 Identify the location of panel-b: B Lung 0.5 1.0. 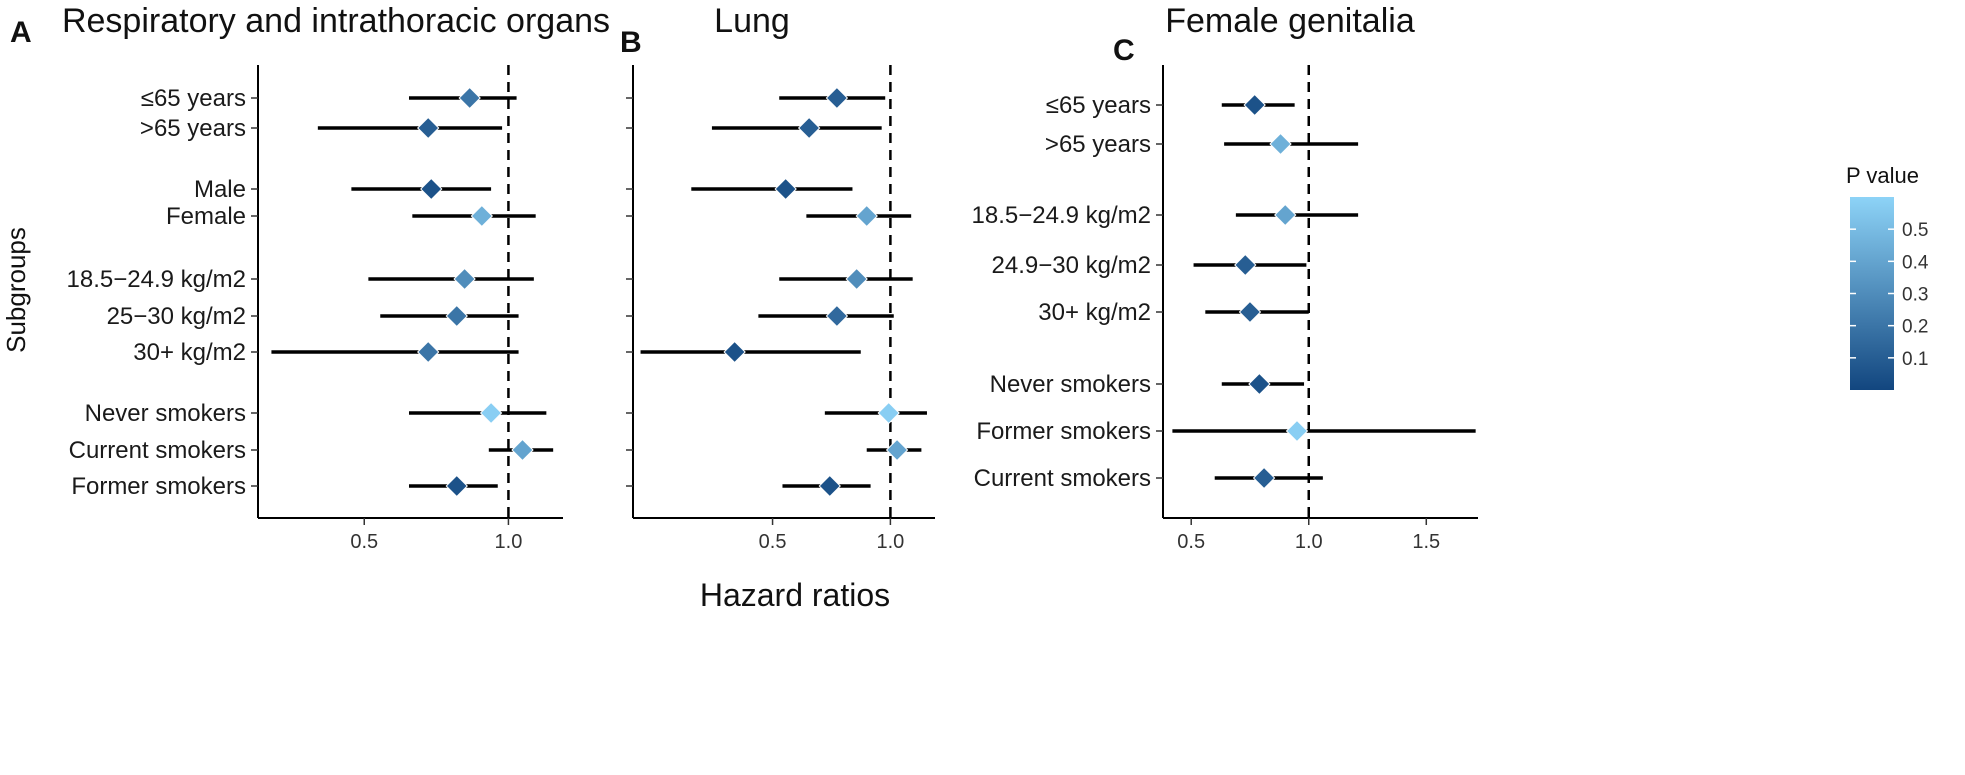
(777, 277).